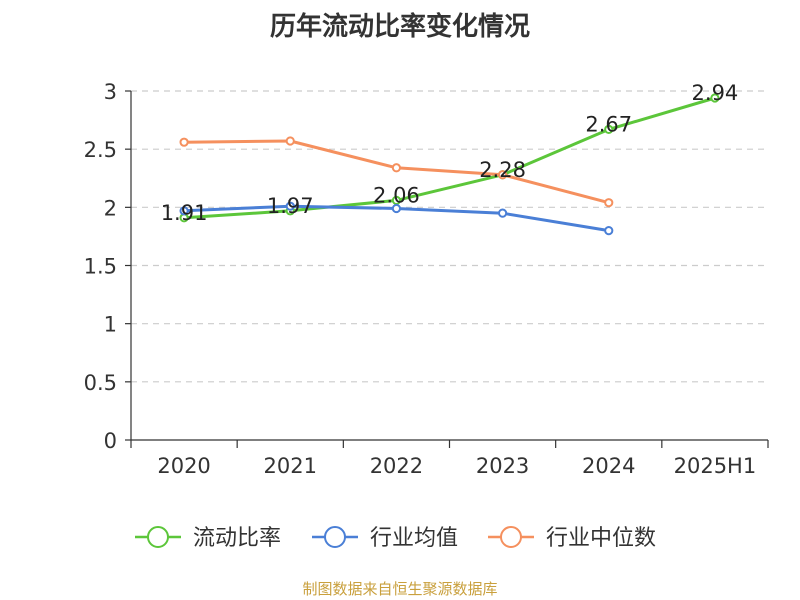 This screenshot has height=600, width=800. I want to click on chart-title: 历年流动比率变化情况, so click(399, 27).